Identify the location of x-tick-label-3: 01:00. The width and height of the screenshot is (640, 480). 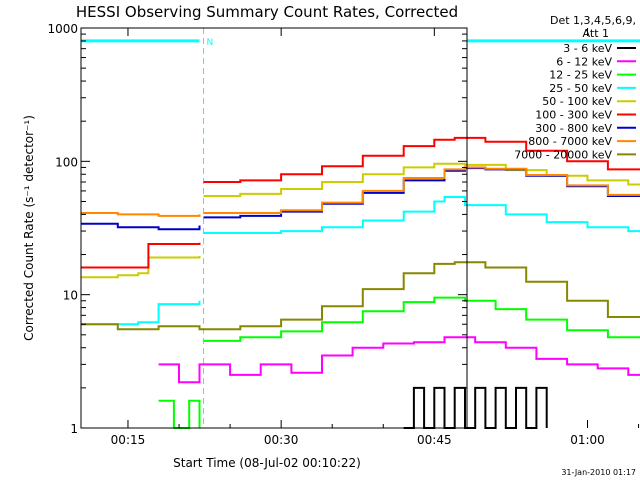
(587, 440).